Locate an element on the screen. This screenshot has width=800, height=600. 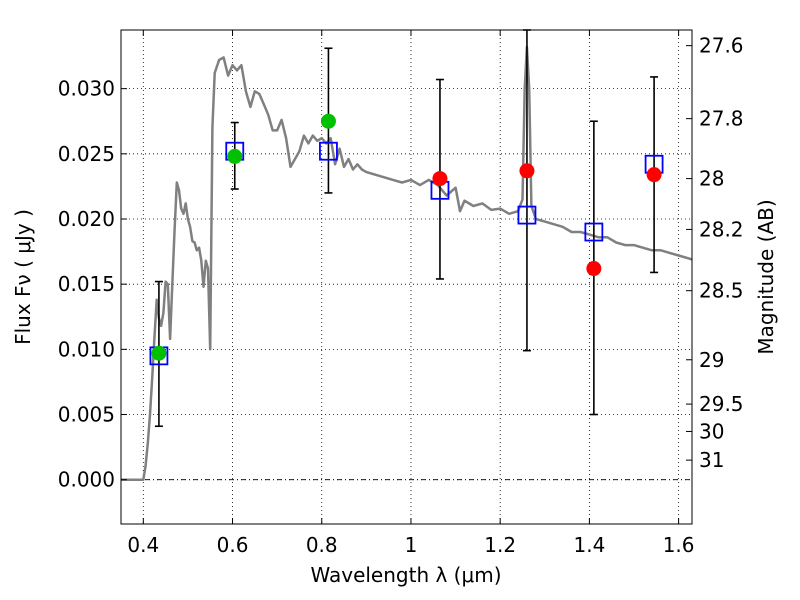
x-tick-label: 0.8 is located at coordinates (322, 545).